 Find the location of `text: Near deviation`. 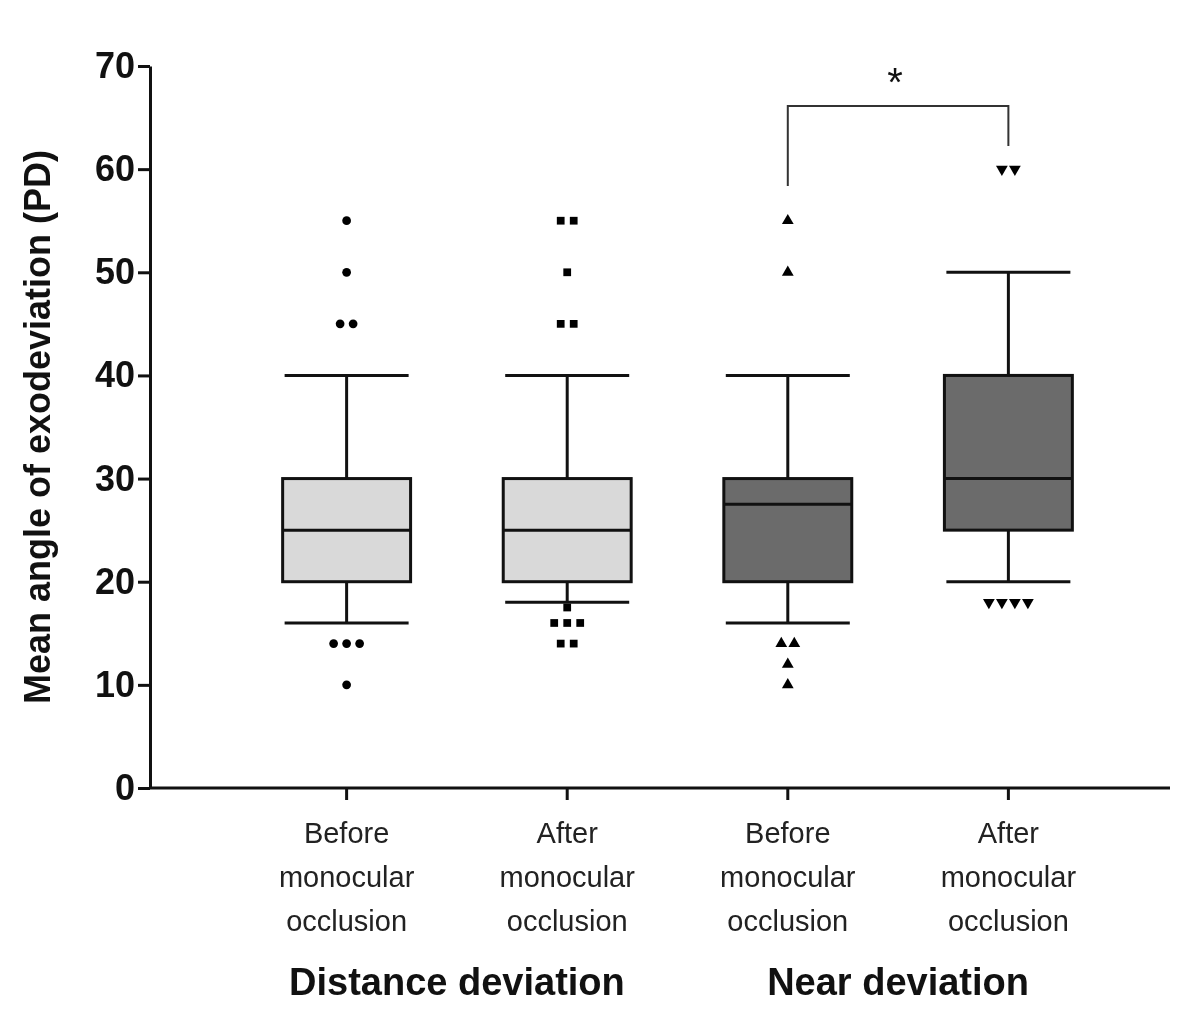

text: Near deviation is located at coordinates (898, 982).